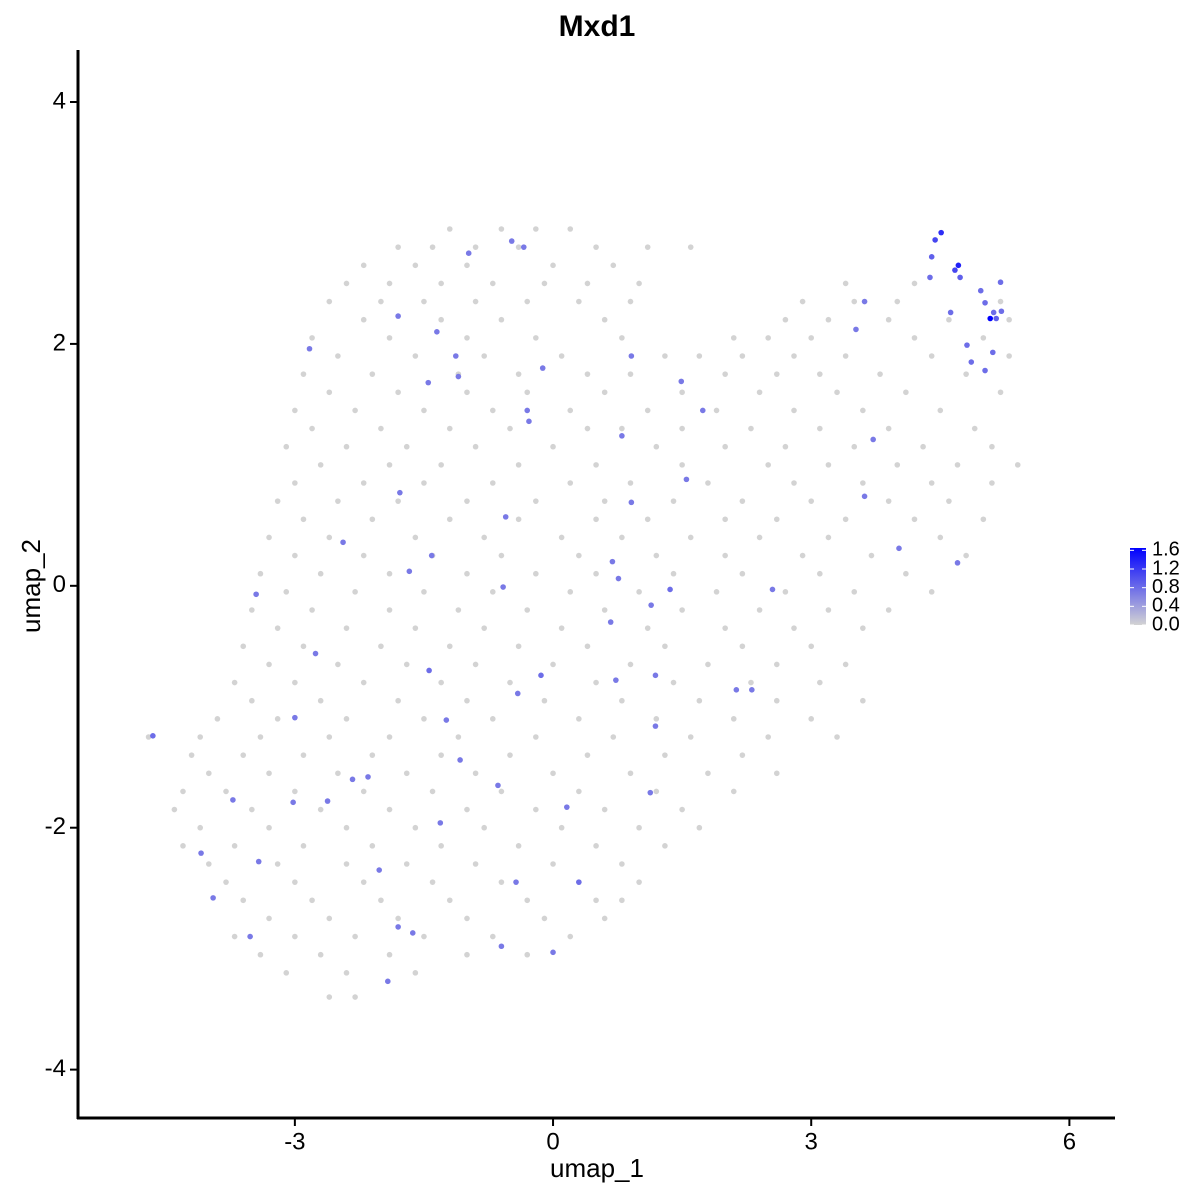 Image resolution: width=1200 pixels, height=1200 pixels. Describe the element at coordinates (1166, 568) in the screenshot. I see `colorbar-label: 1.2` at that location.